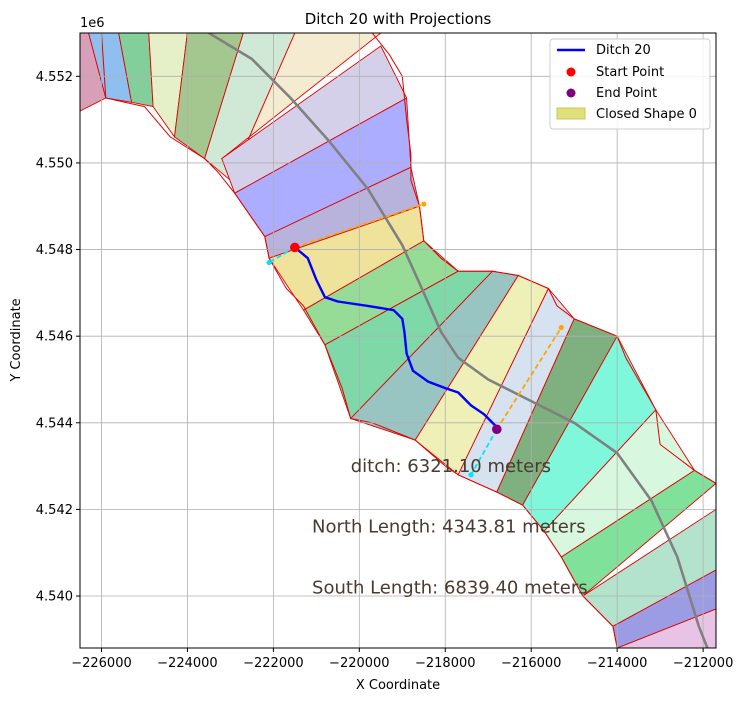 Image resolution: width=748 pixels, height=701 pixels. What do you see at coordinates (187, 663) in the screenshot?
I see `x-tick-label: −224000` at bounding box center [187, 663].